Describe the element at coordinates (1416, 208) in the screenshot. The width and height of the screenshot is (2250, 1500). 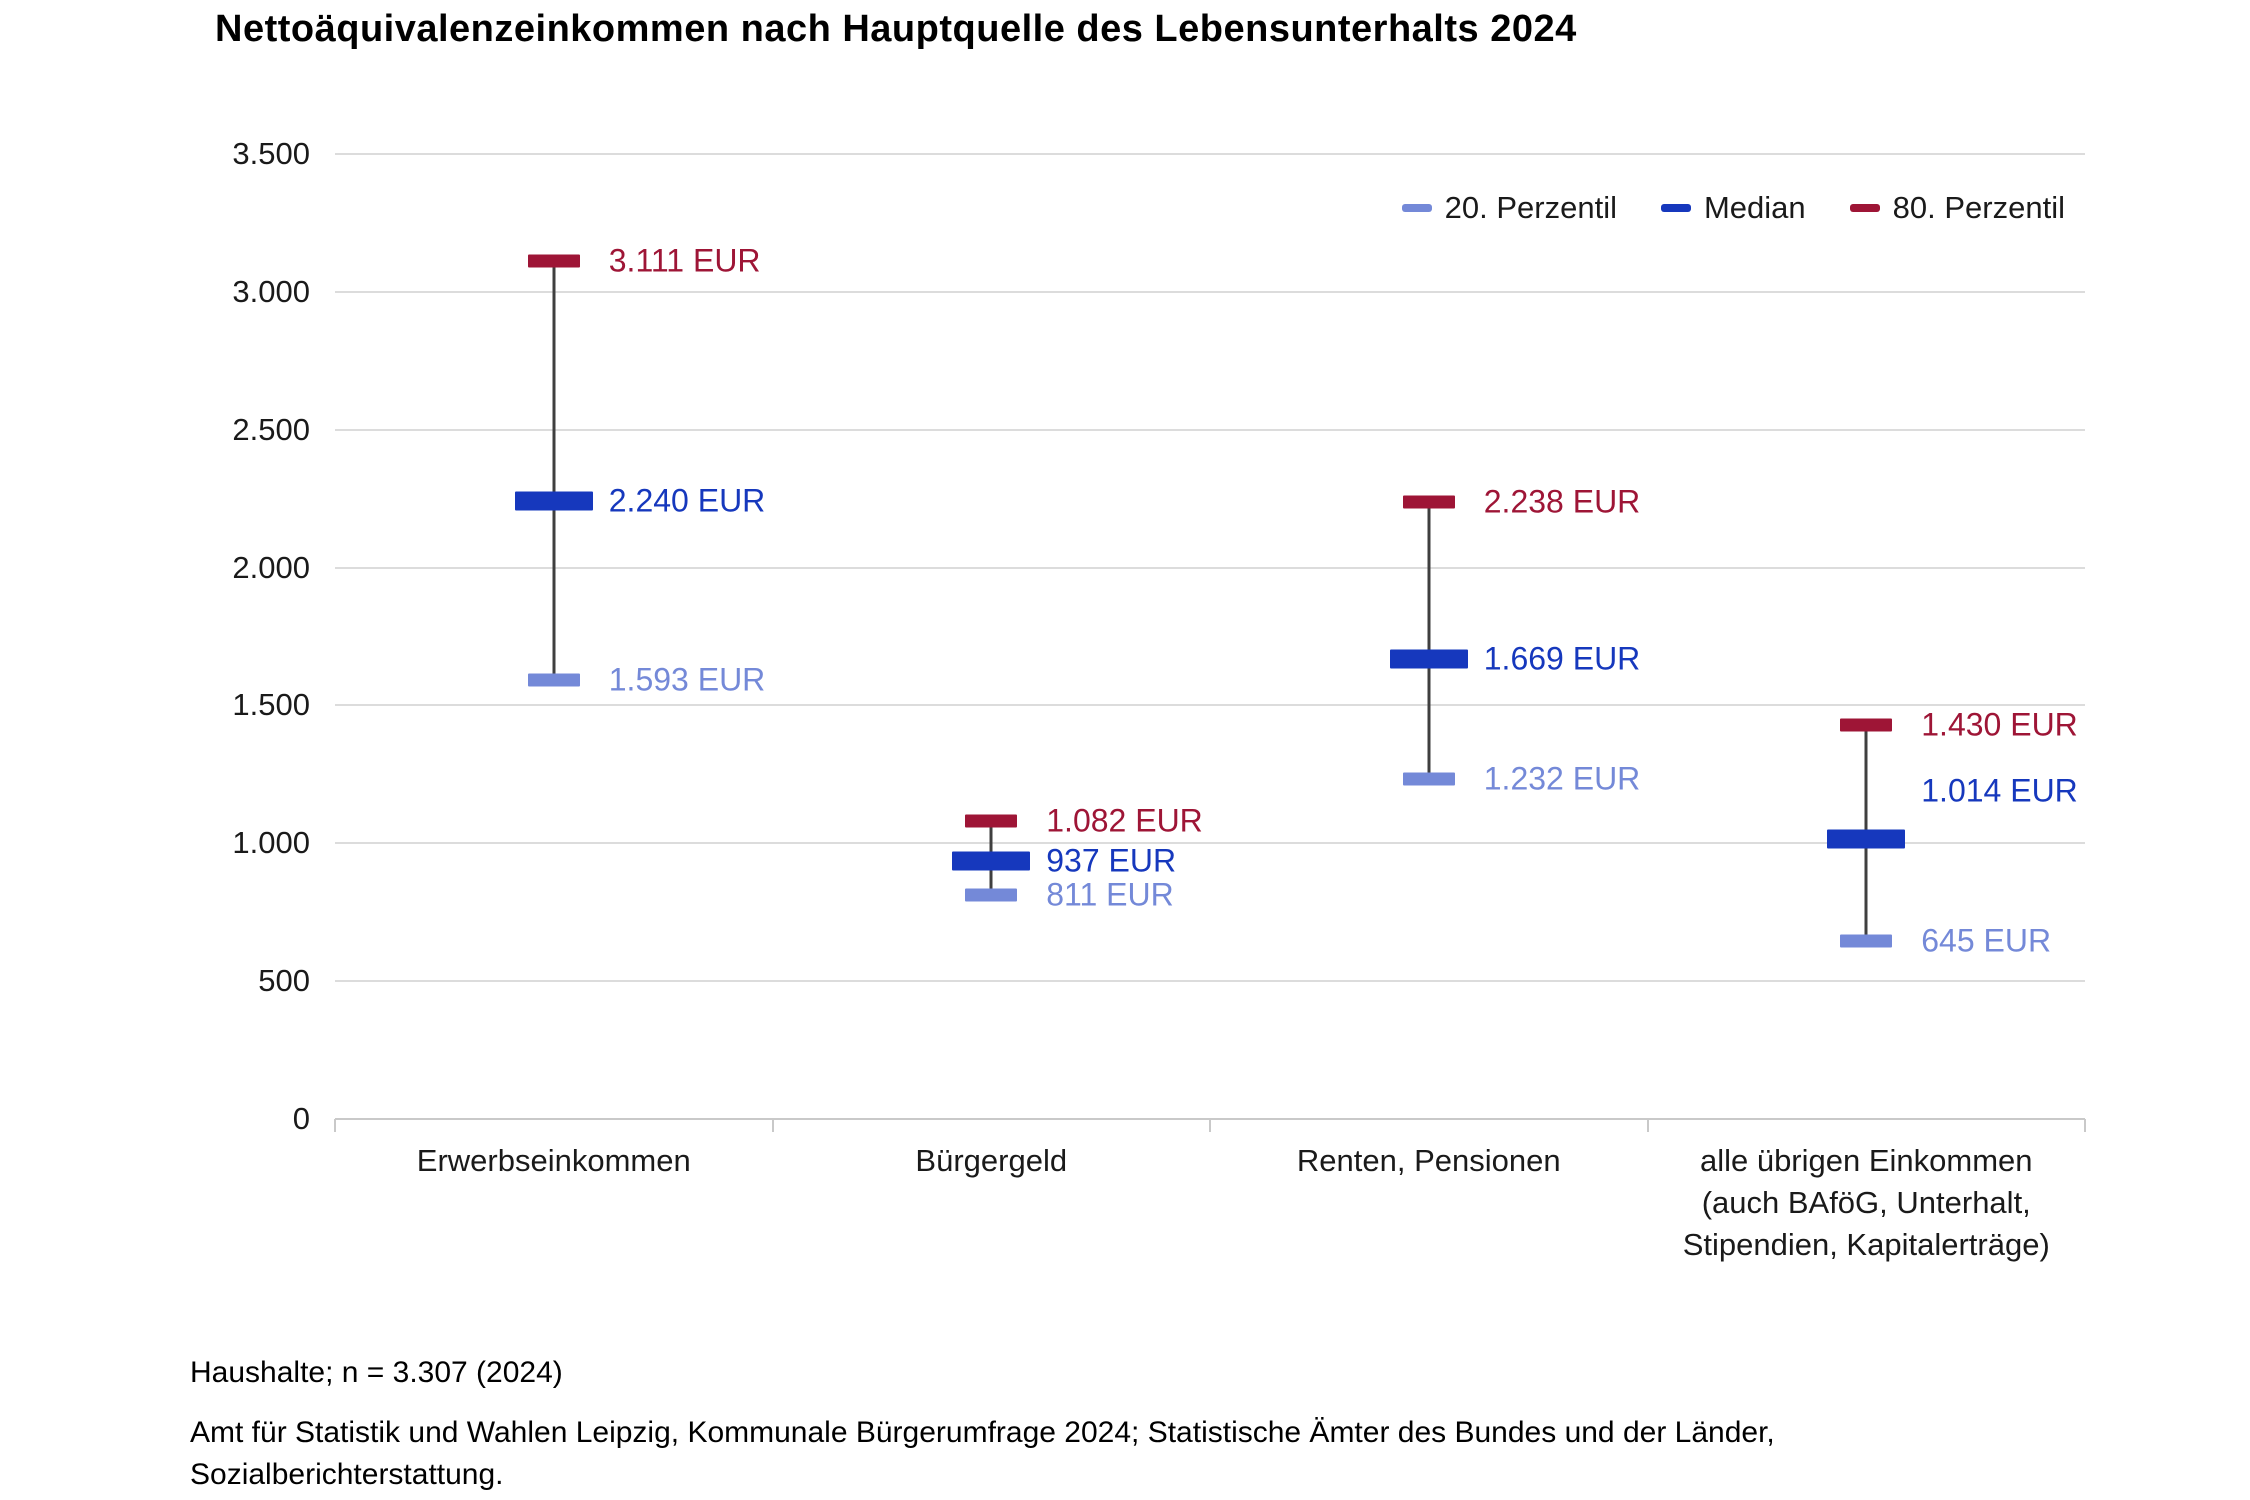
I see `legend-swatch-p20` at that location.